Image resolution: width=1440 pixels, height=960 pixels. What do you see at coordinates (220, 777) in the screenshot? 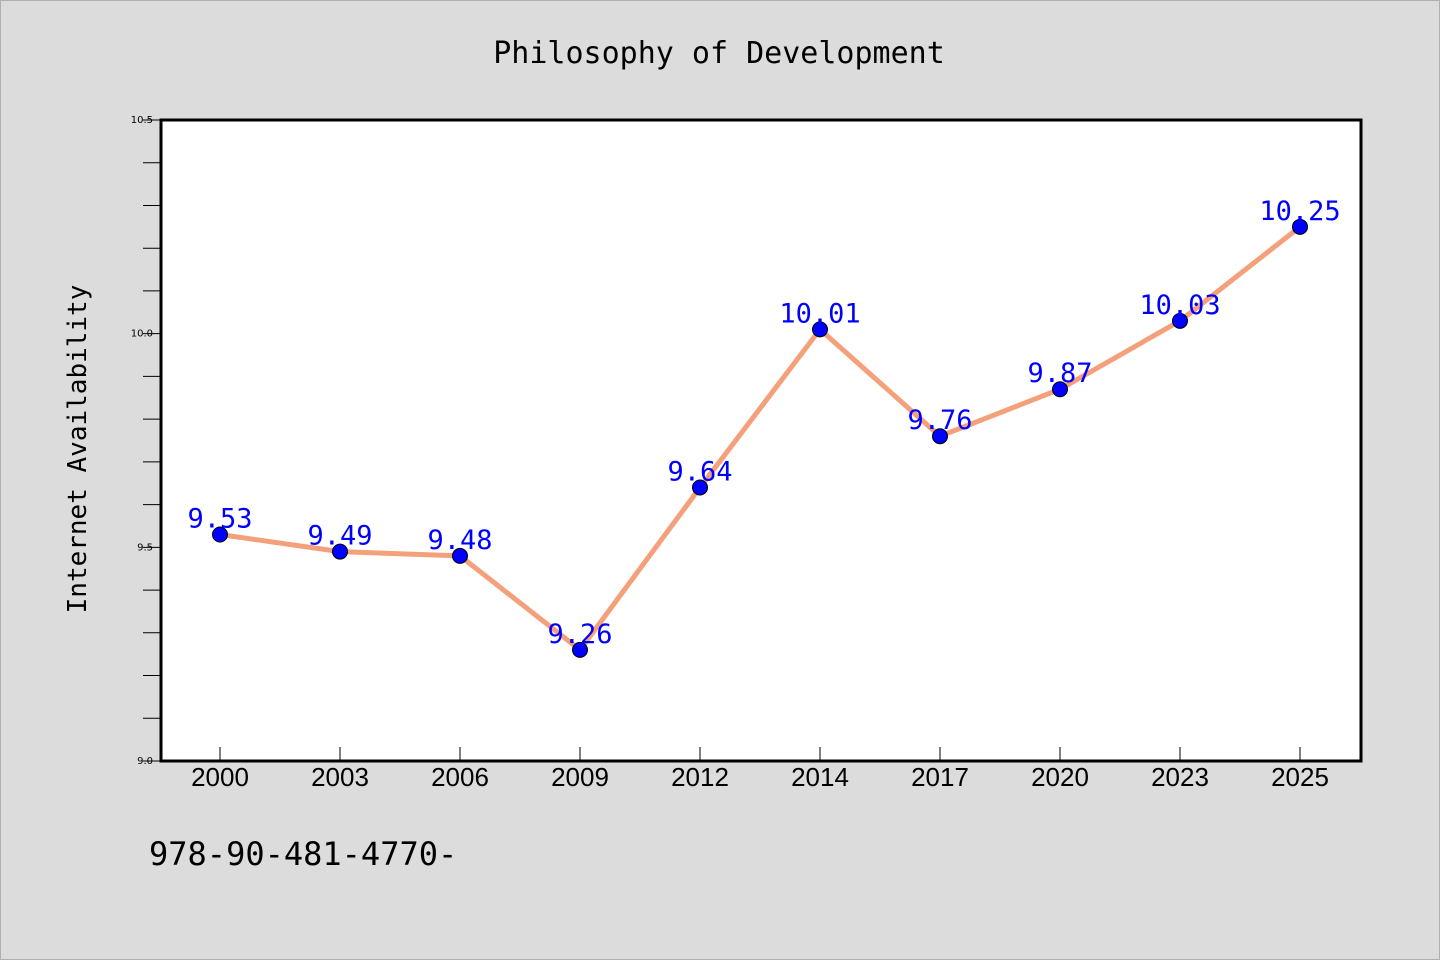
I see `x-tick-label: 2000` at bounding box center [220, 777].